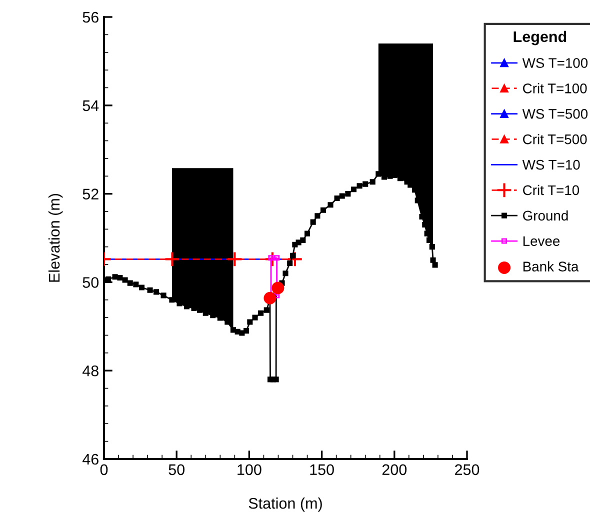 The image size is (590, 529). Describe the element at coordinates (541, 241) in the screenshot. I see `legend-label: Levee` at that location.